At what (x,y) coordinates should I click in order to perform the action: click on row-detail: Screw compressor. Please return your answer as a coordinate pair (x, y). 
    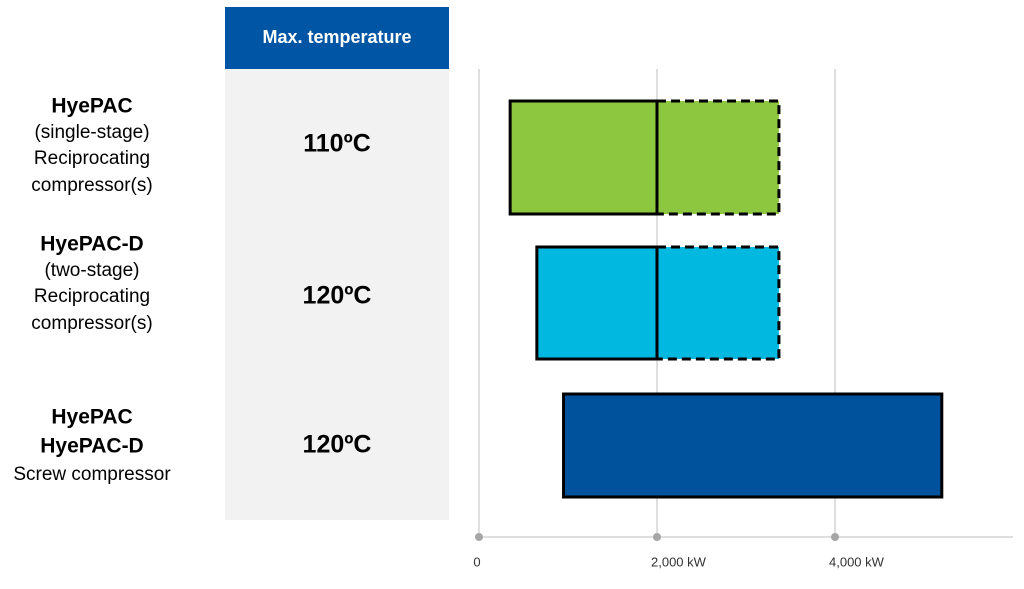
    Looking at the image, I should click on (92, 474).